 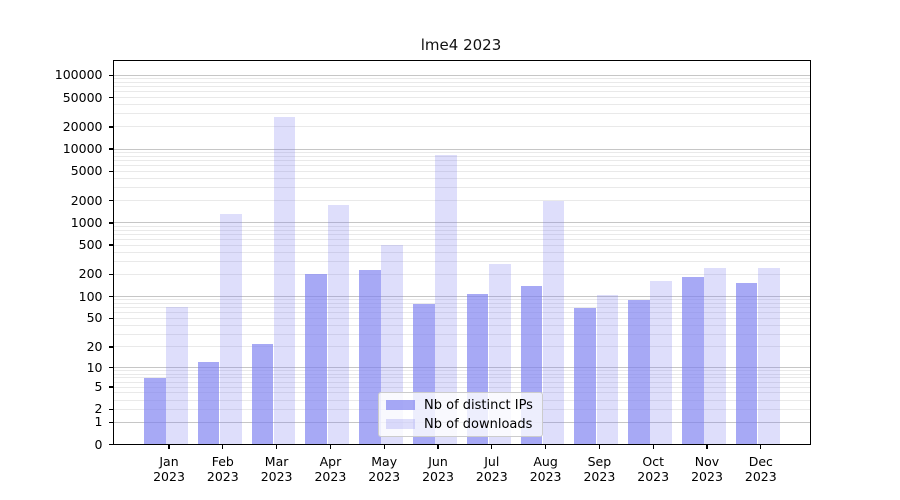 What do you see at coordinates (585, 376) in the screenshot?
I see `bar-nb-of-distinct-ips-sep-2023` at bounding box center [585, 376].